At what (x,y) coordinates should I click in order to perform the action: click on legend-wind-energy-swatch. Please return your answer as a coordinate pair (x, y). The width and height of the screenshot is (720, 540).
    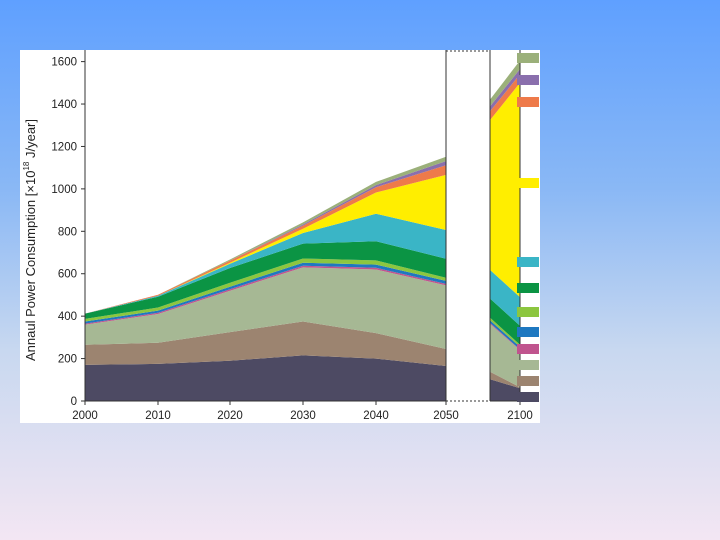
    Looking at the image, I should click on (528, 262).